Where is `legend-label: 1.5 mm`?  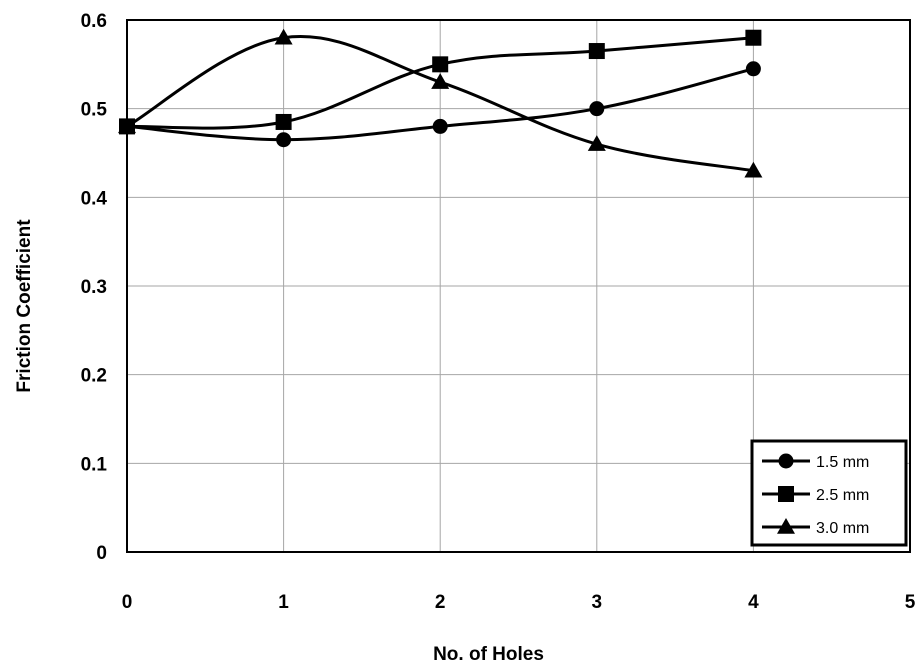
legend-label: 1.5 mm is located at coordinates (842, 462).